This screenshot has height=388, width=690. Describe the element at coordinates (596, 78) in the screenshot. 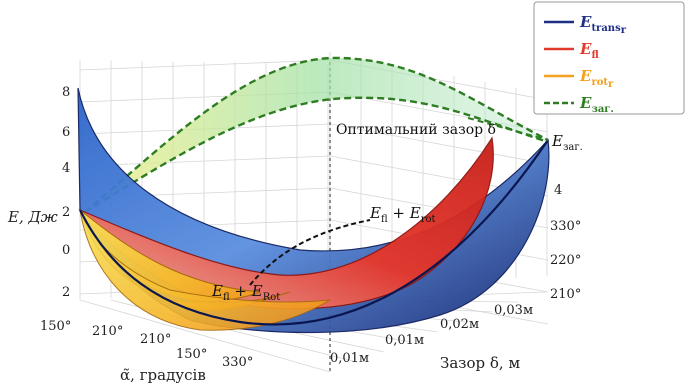

I see `legend-label-e_rot: Erotr` at that location.